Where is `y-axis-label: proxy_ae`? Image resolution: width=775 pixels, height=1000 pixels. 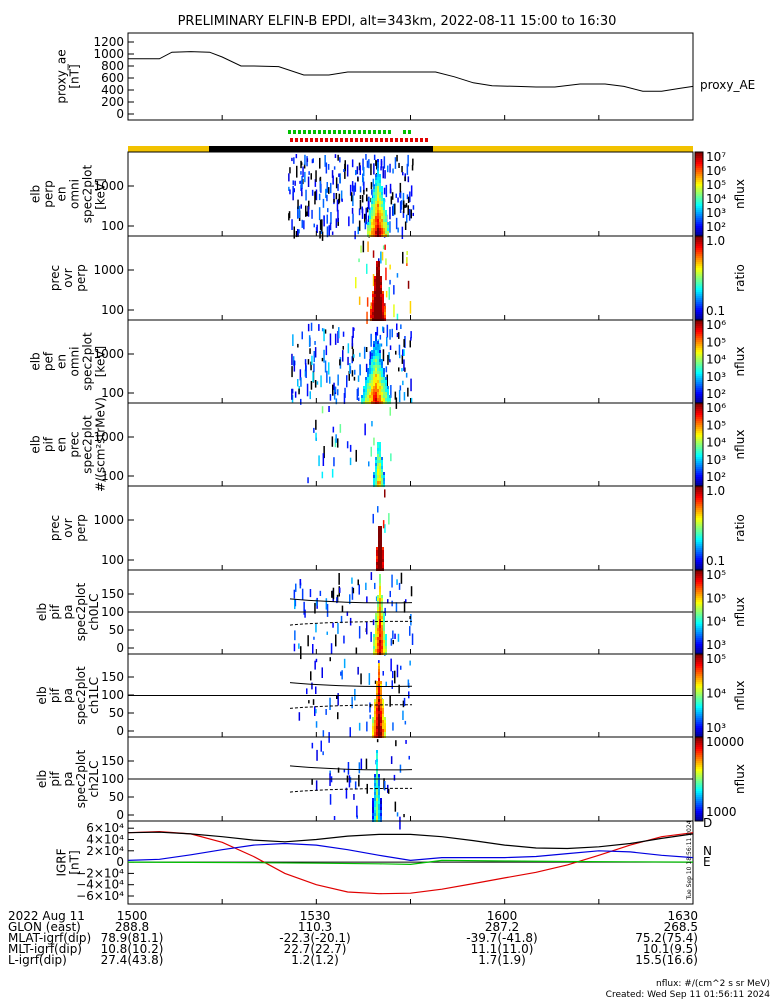
y-axis-label: proxy_ae is located at coordinates (62, 76).